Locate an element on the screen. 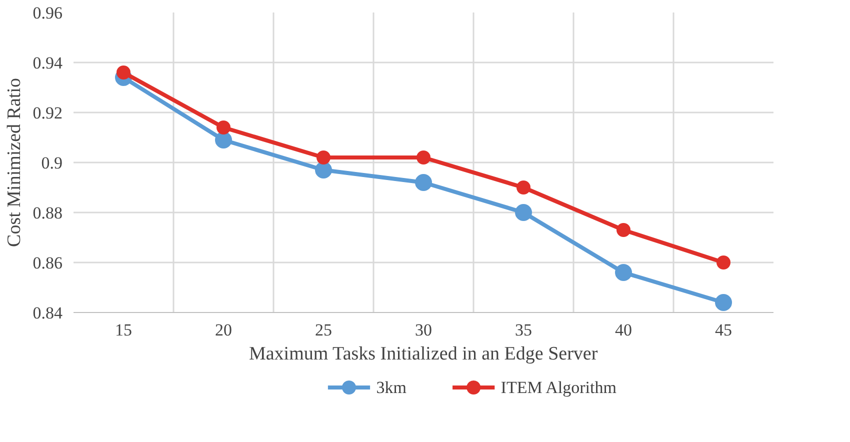  legend-label: 3km is located at coordinates (391, 387).